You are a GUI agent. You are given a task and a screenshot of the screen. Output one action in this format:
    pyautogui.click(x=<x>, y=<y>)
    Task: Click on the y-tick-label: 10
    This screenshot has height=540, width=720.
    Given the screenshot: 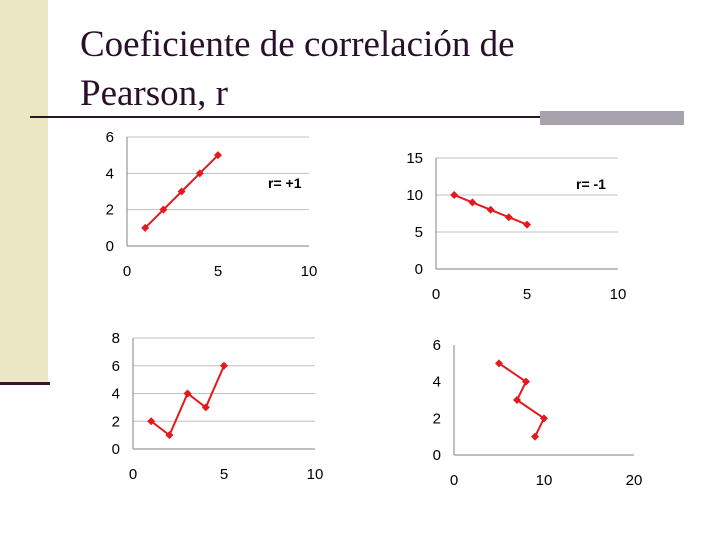 What is the action you would take?
    pyautogui.click(x=414, y=195)
    